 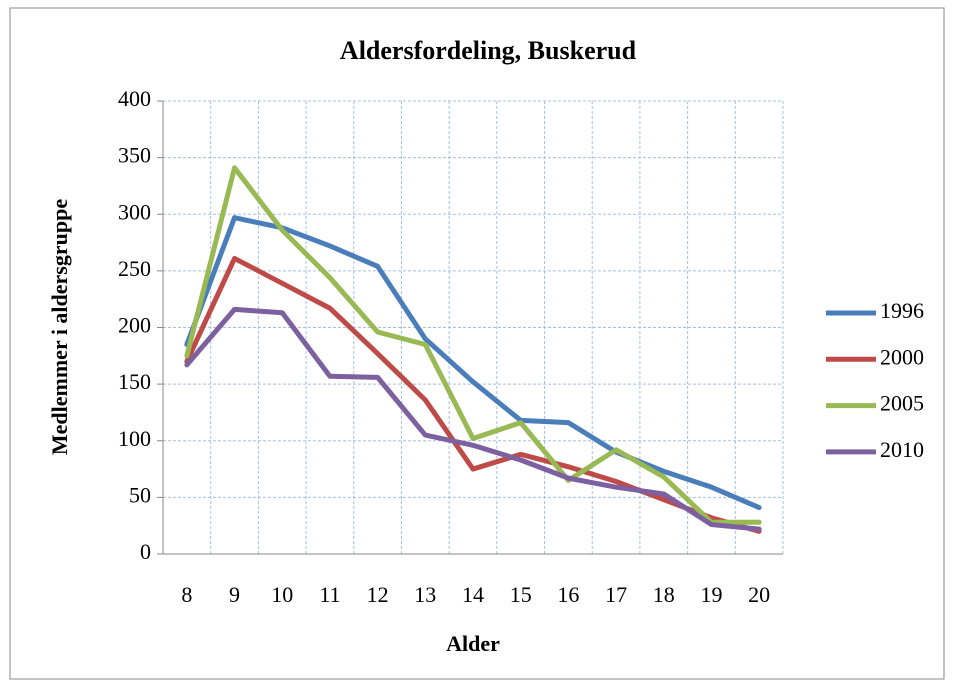 I want to click on x-tick-label: 18, so click(x=664, y=594).